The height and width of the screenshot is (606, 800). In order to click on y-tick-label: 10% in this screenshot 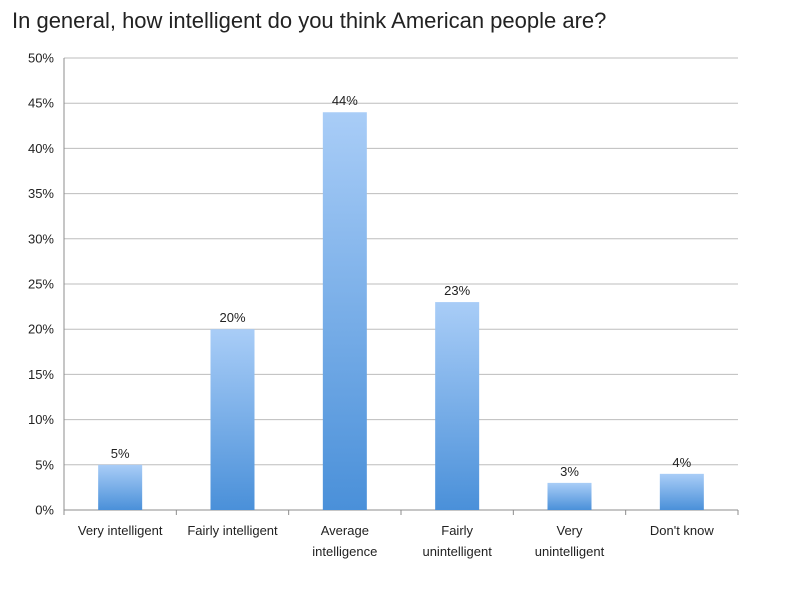, I will do `click(41, 419)`.